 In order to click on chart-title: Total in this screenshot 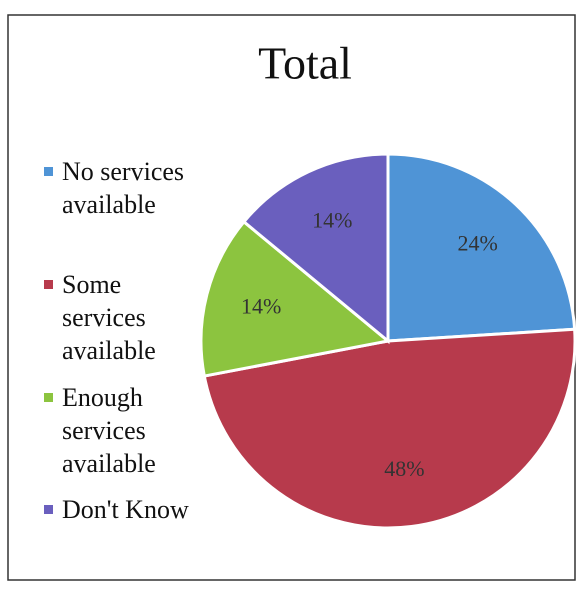, I will do `click(305, 63)`.